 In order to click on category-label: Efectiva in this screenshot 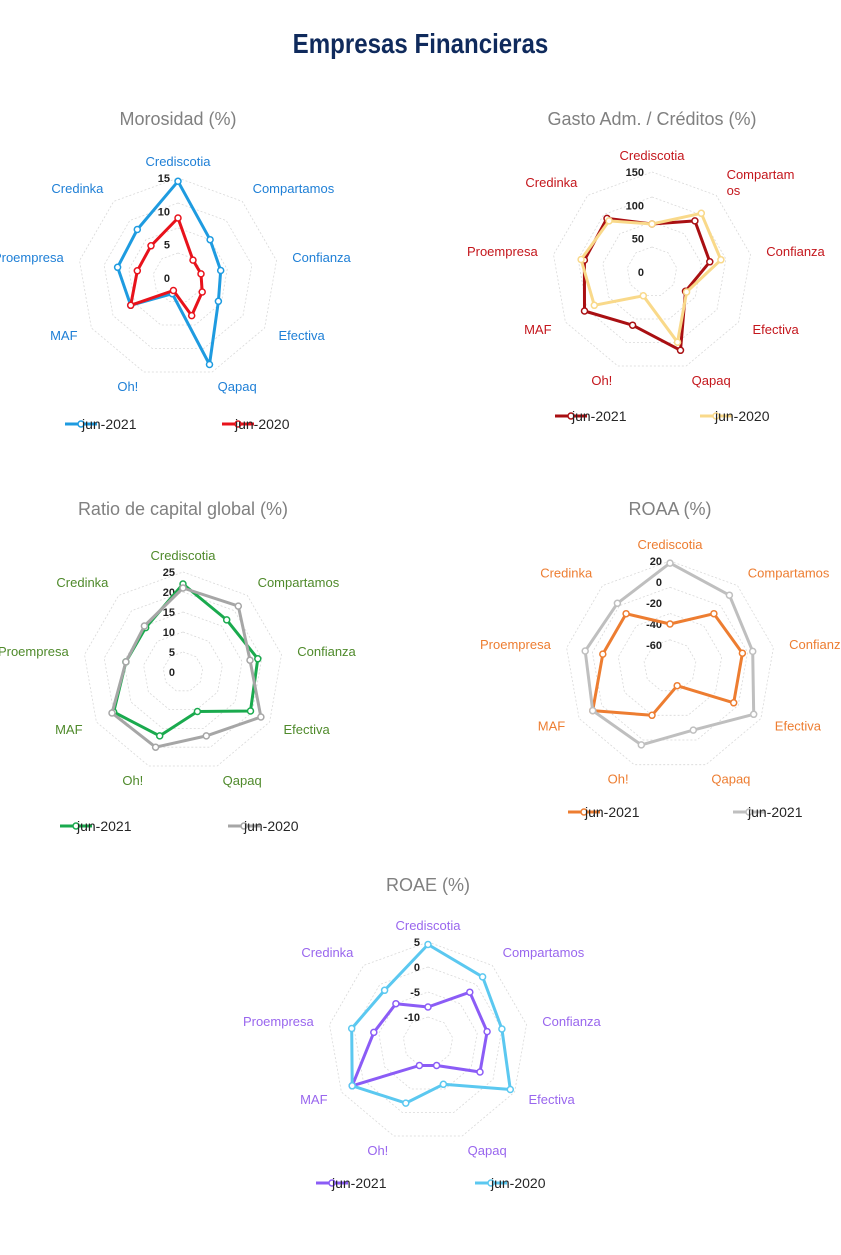, I will do `click(306, 729)`.